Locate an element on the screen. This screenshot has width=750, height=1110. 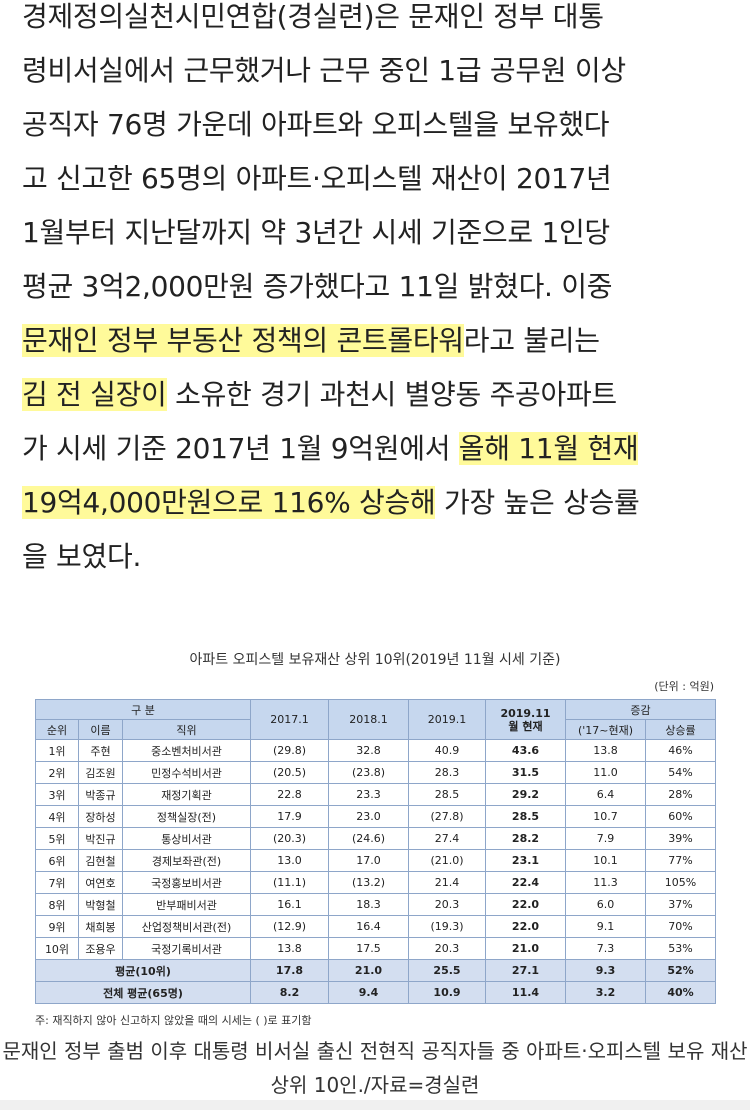
text-segment: 을 보였다. is located at coordinates (82, 556).